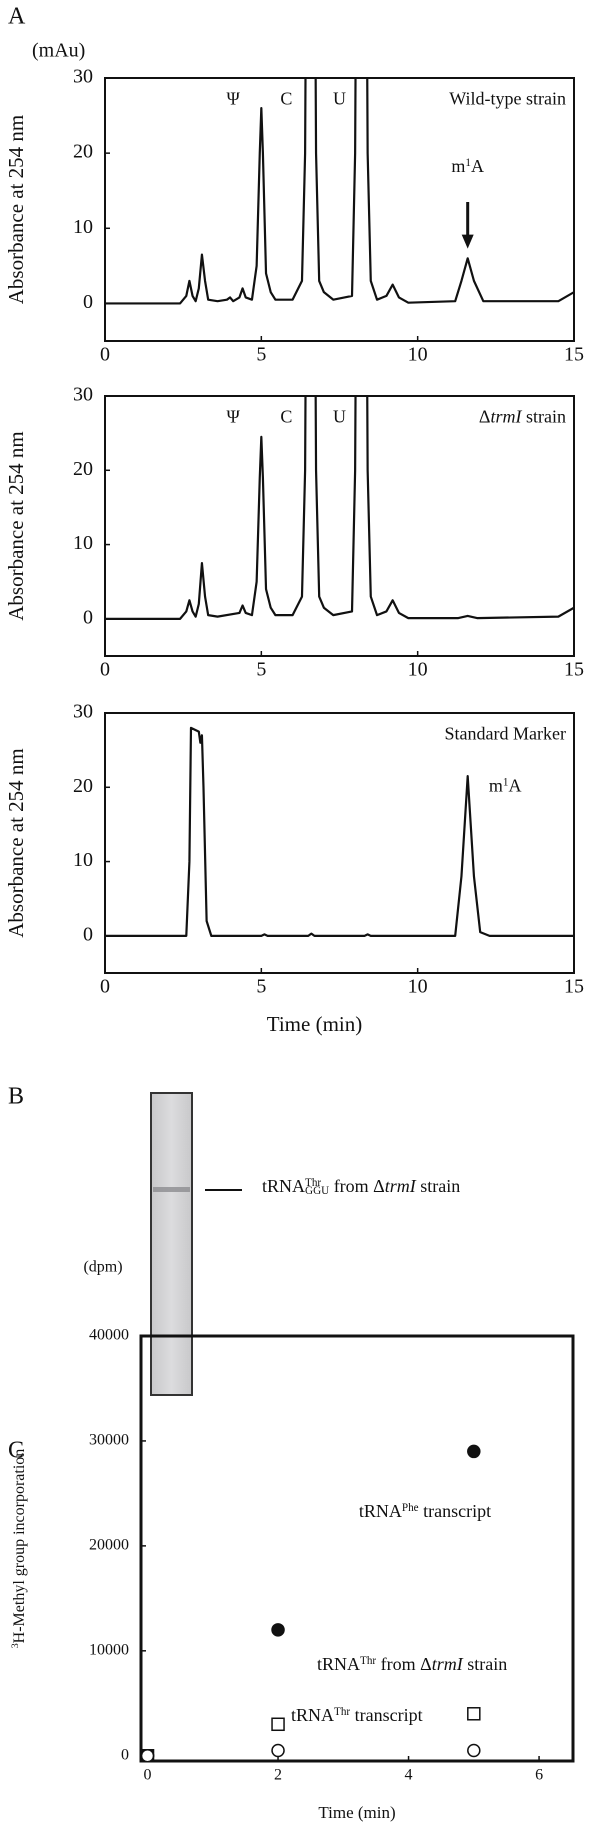 Image resolution: width=600 pixels, height=1826 pixels. Describe the element at coordinates (58, 51) in the screenshot. I see `y-unit: (mAu)` at that location.